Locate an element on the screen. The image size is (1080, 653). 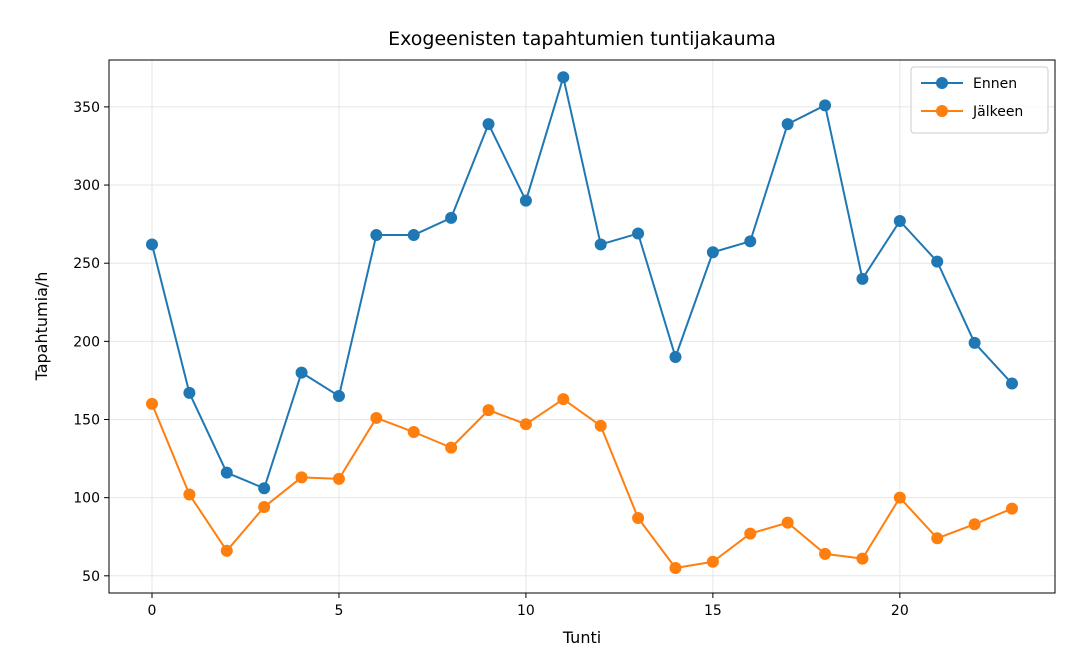
x-tick-label: 0 is located at coordinates (152, 611).